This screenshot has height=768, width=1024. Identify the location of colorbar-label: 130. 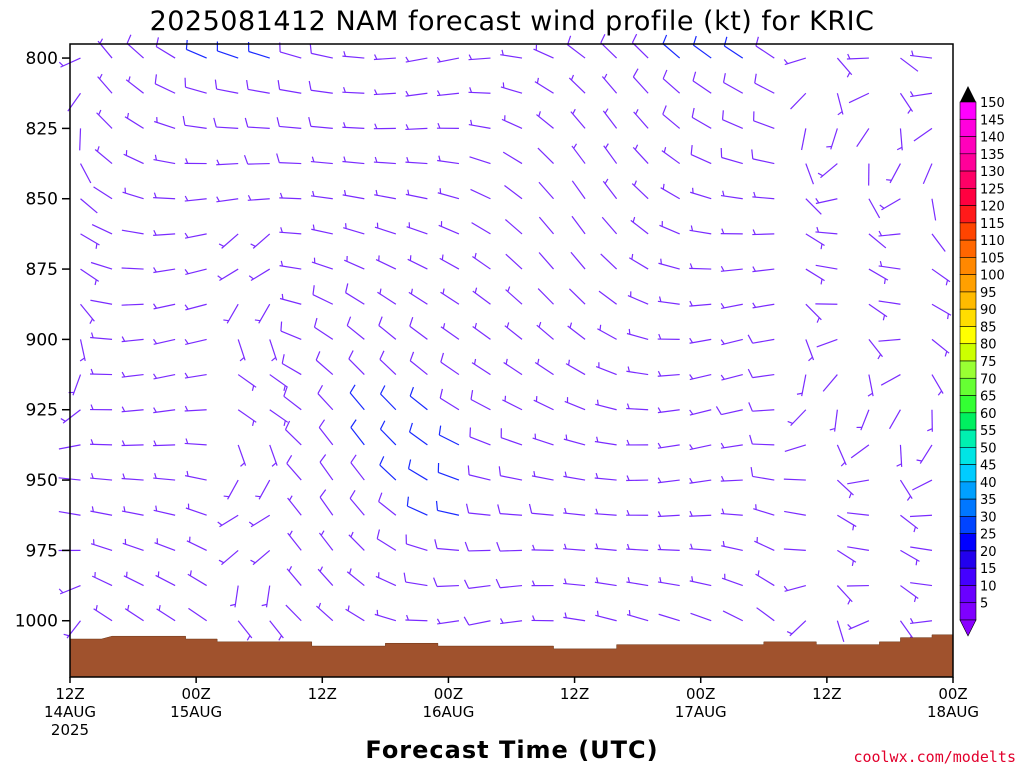
(992, 172).